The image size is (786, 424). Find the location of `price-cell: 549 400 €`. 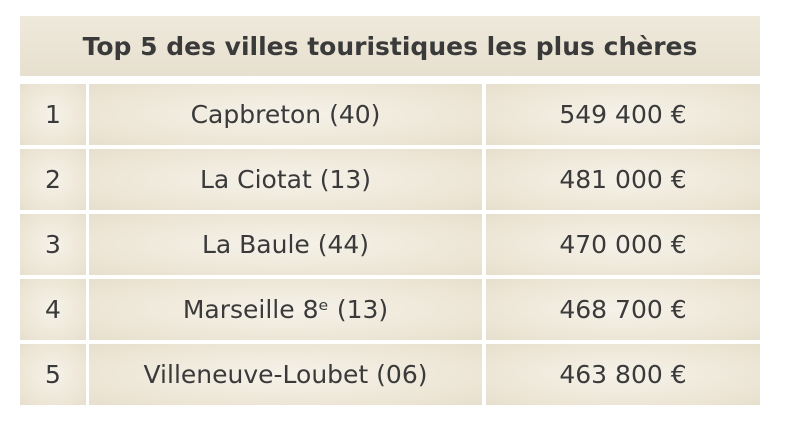

price-cell: 549 400 € is located at coordinates (623, 114).